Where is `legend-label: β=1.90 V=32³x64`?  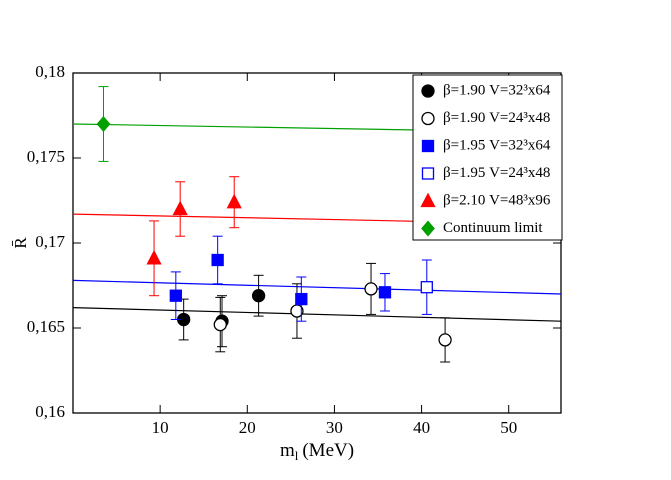
legend-label: β=1.90 V=32³x64 is located at coordinates (497, 90).